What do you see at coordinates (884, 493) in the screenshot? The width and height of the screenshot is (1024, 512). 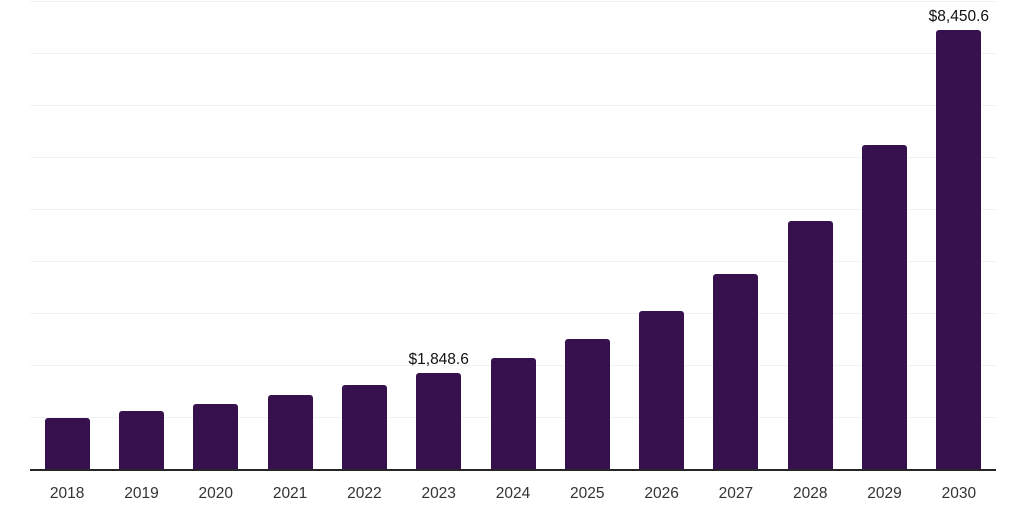 I see `x-tick-2029: 2029` at bounding box center [884, 493].